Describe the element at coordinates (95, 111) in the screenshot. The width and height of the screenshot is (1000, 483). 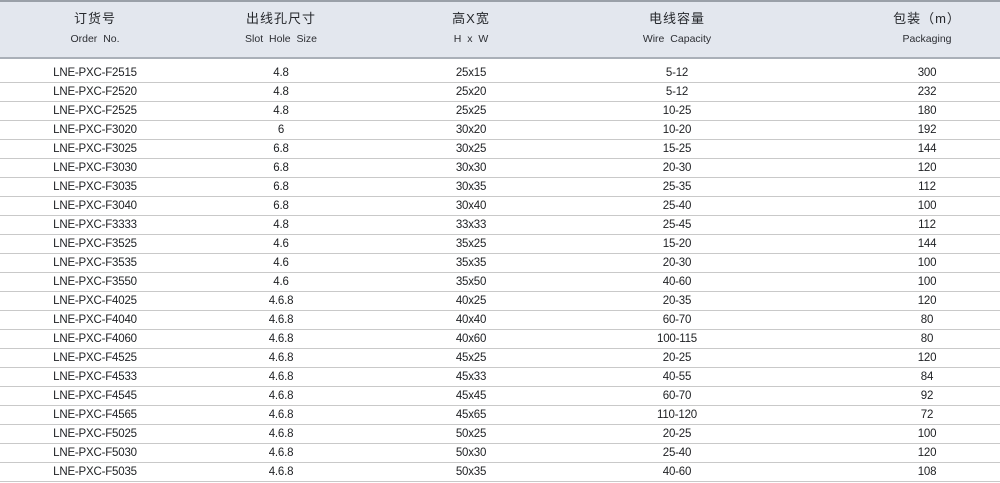
I see `cell-order-no: LNE-PXC-F2525` at that location.